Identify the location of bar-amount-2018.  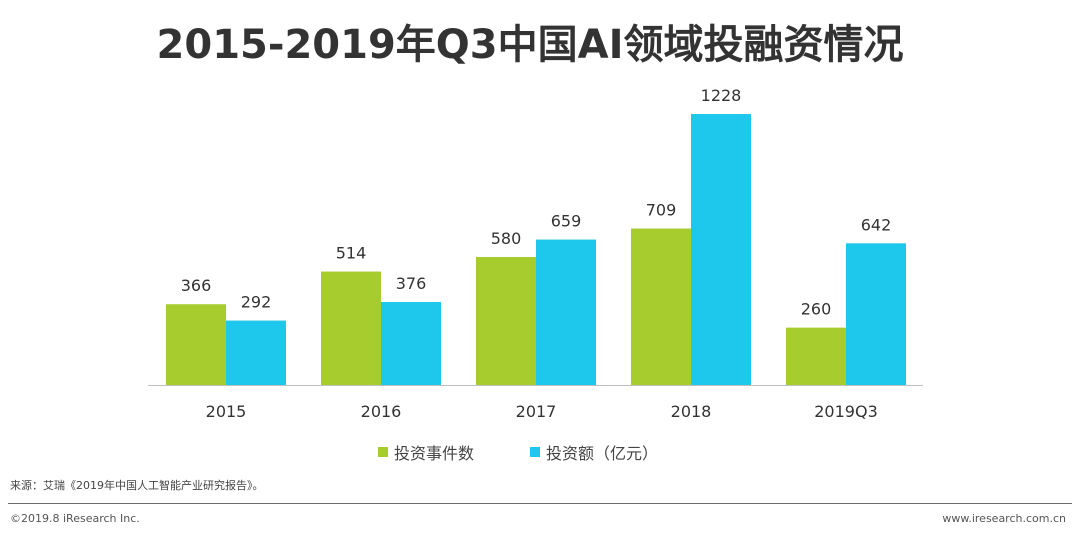
(721, 249).